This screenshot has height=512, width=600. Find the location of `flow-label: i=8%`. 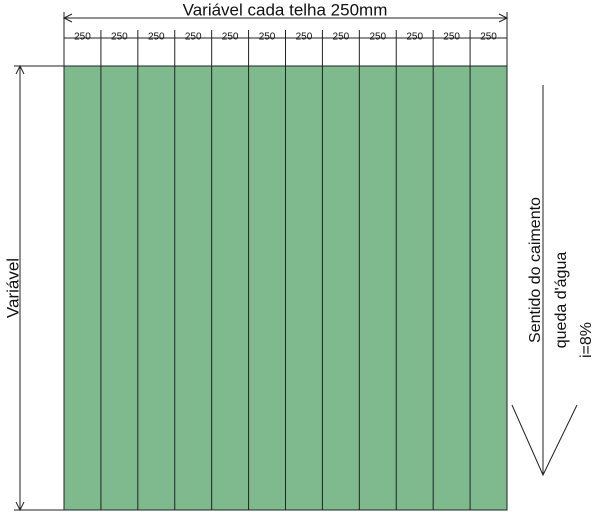

flow-label: i=8% is located at coordinates (586, 340).